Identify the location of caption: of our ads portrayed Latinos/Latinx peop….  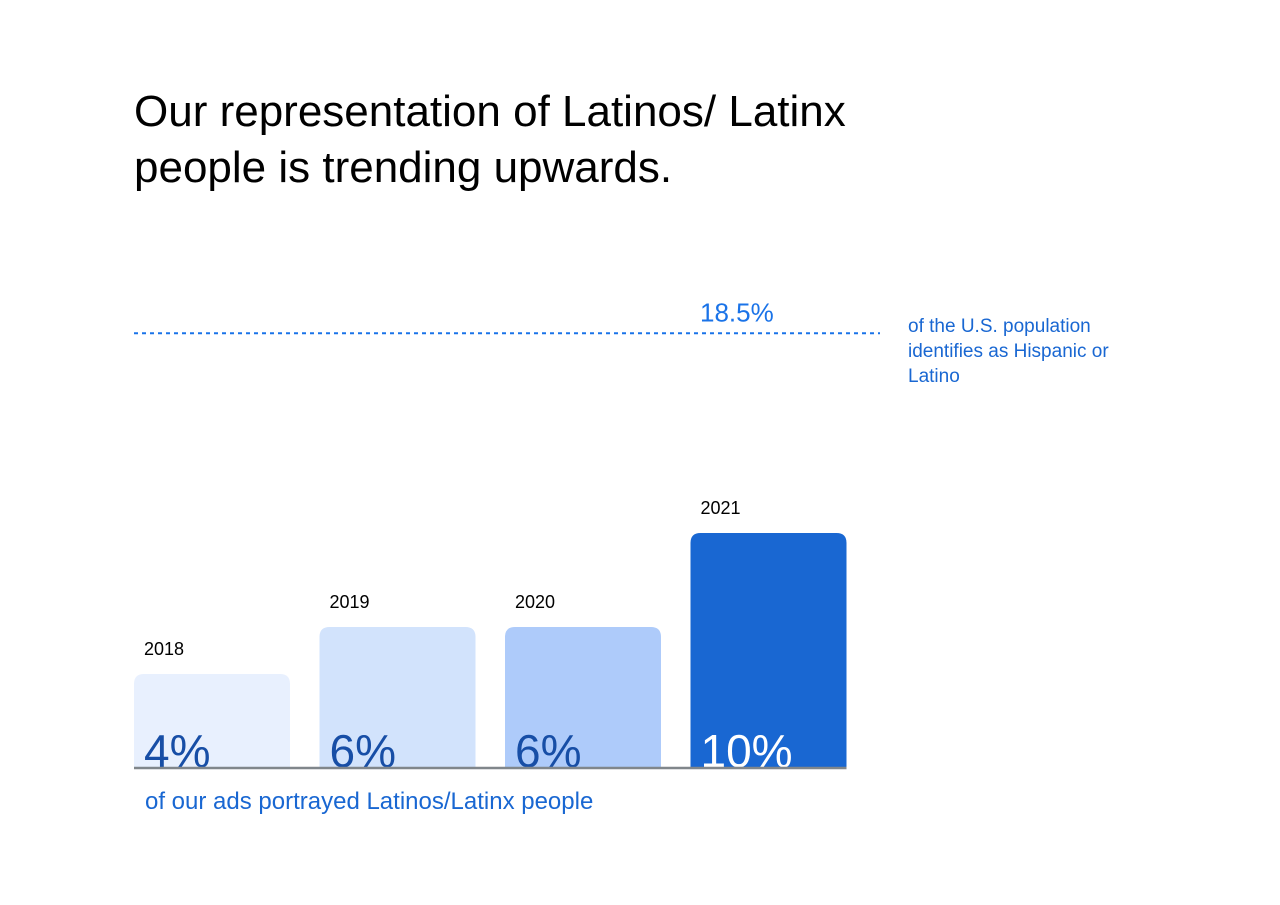
(369, 801).